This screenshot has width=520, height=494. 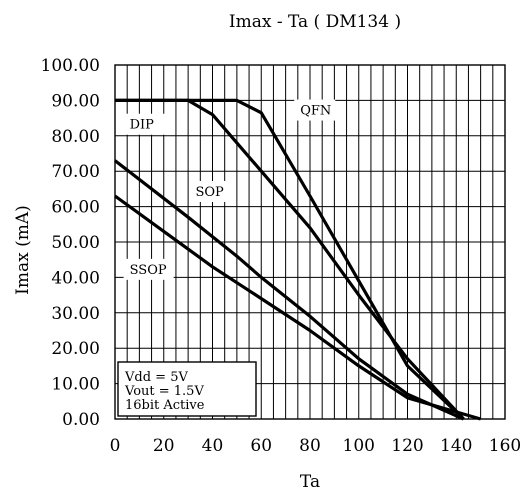 What do you see at coordinates (75, 172) in the screenshot?
I see `y-tick-label: 70.00` at bounding box center [75, 172].